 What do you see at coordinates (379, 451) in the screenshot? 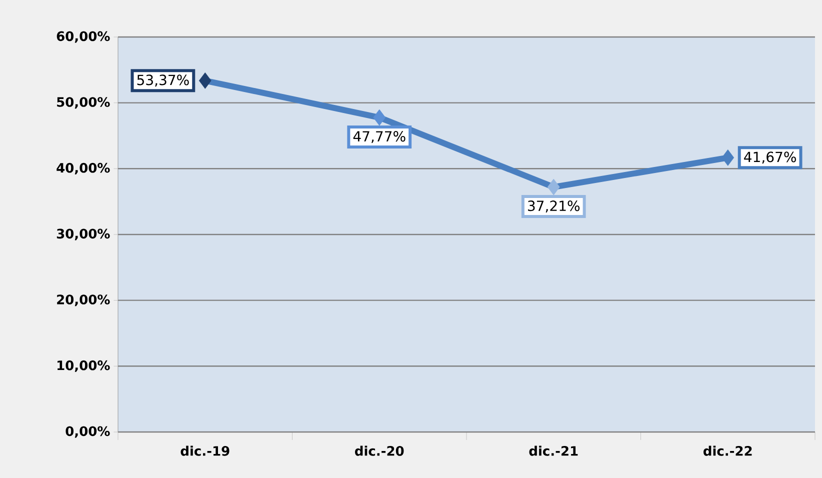
I see `x-tick-label: dic.-20` at bounding box center [379, 451].